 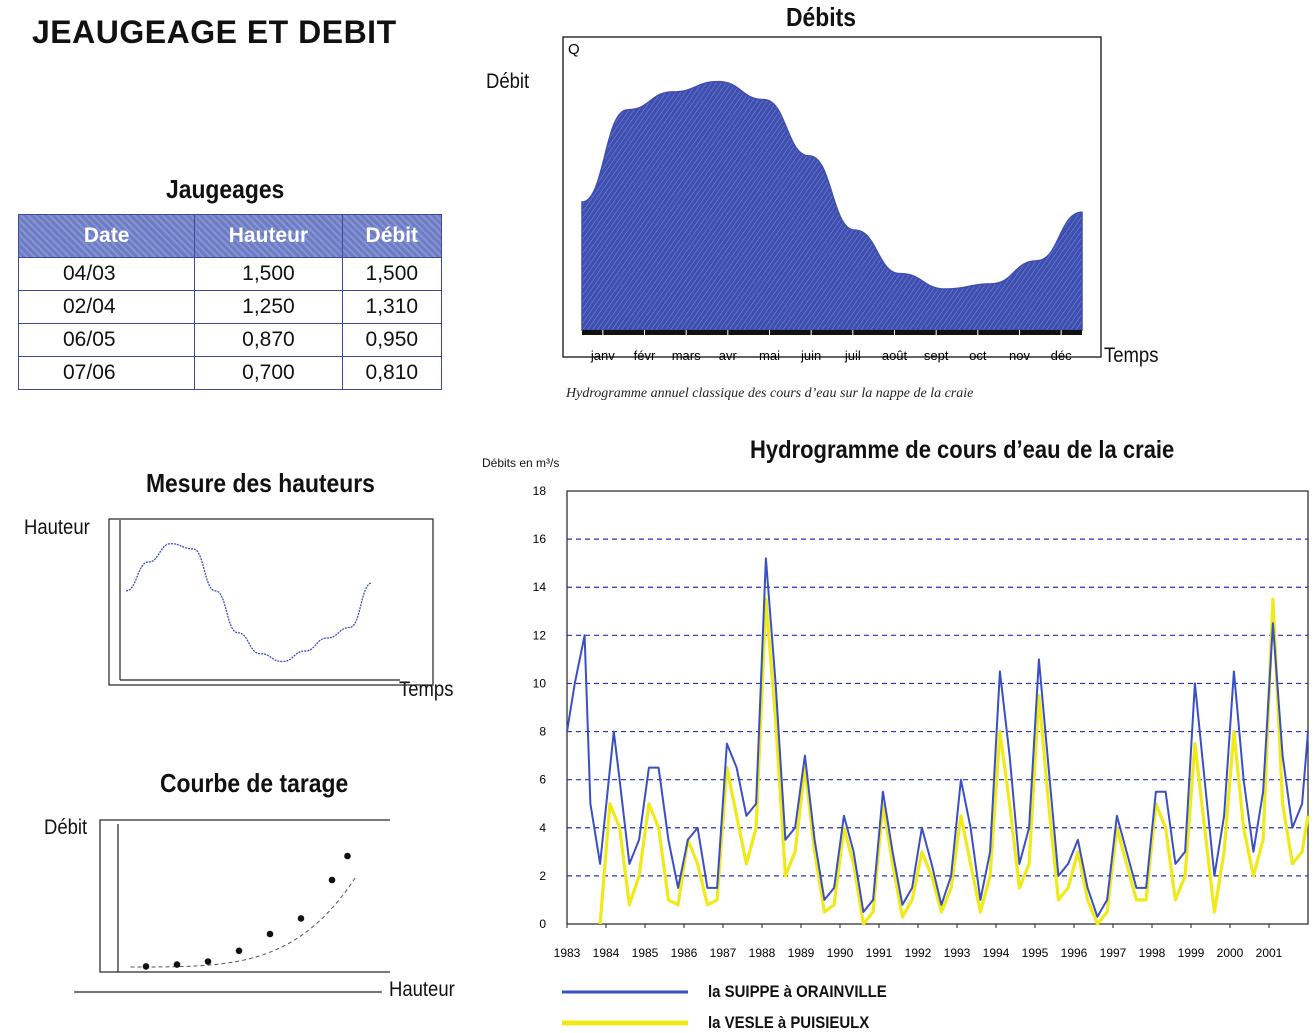 I want to click on table-cell: 0,950, so click(x=392, y=340).